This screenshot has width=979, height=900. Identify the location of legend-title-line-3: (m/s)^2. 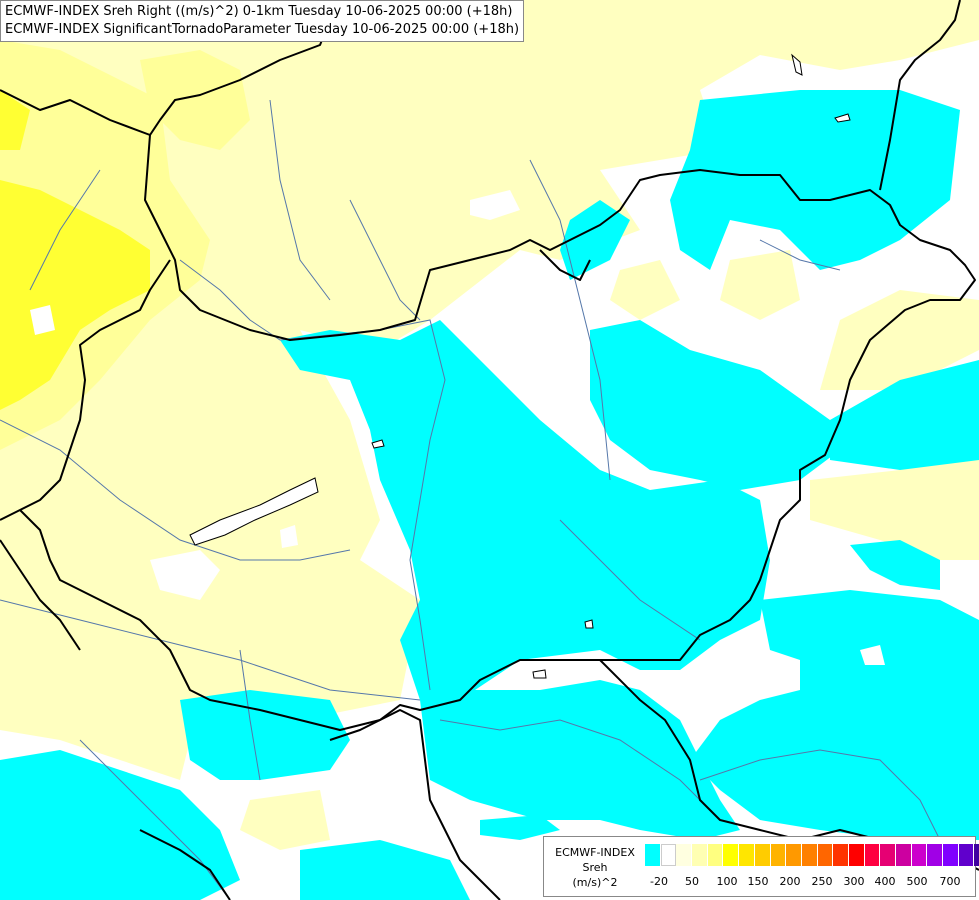
(595, 882).